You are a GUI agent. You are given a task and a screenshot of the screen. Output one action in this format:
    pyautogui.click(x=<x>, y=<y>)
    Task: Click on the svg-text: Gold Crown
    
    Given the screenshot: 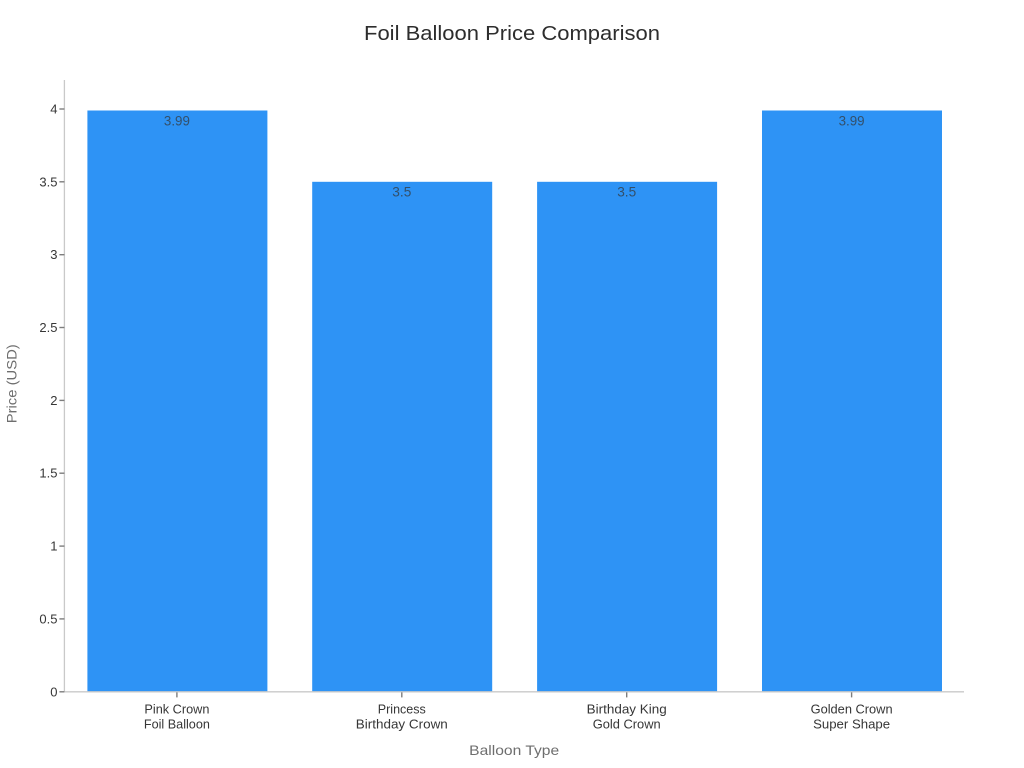 What is the action you would take?
    pyautogui.click(x=627, y=723)
    